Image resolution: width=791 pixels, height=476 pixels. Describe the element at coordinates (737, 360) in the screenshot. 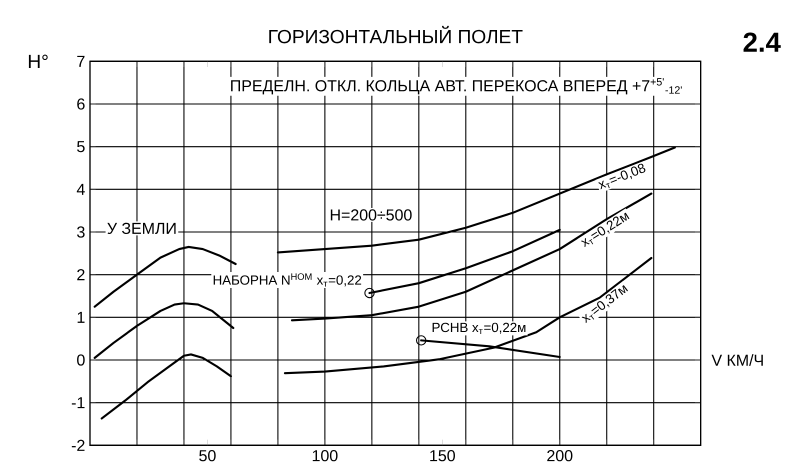

I see `x-axis-title: V КМ/Ч` at that location.